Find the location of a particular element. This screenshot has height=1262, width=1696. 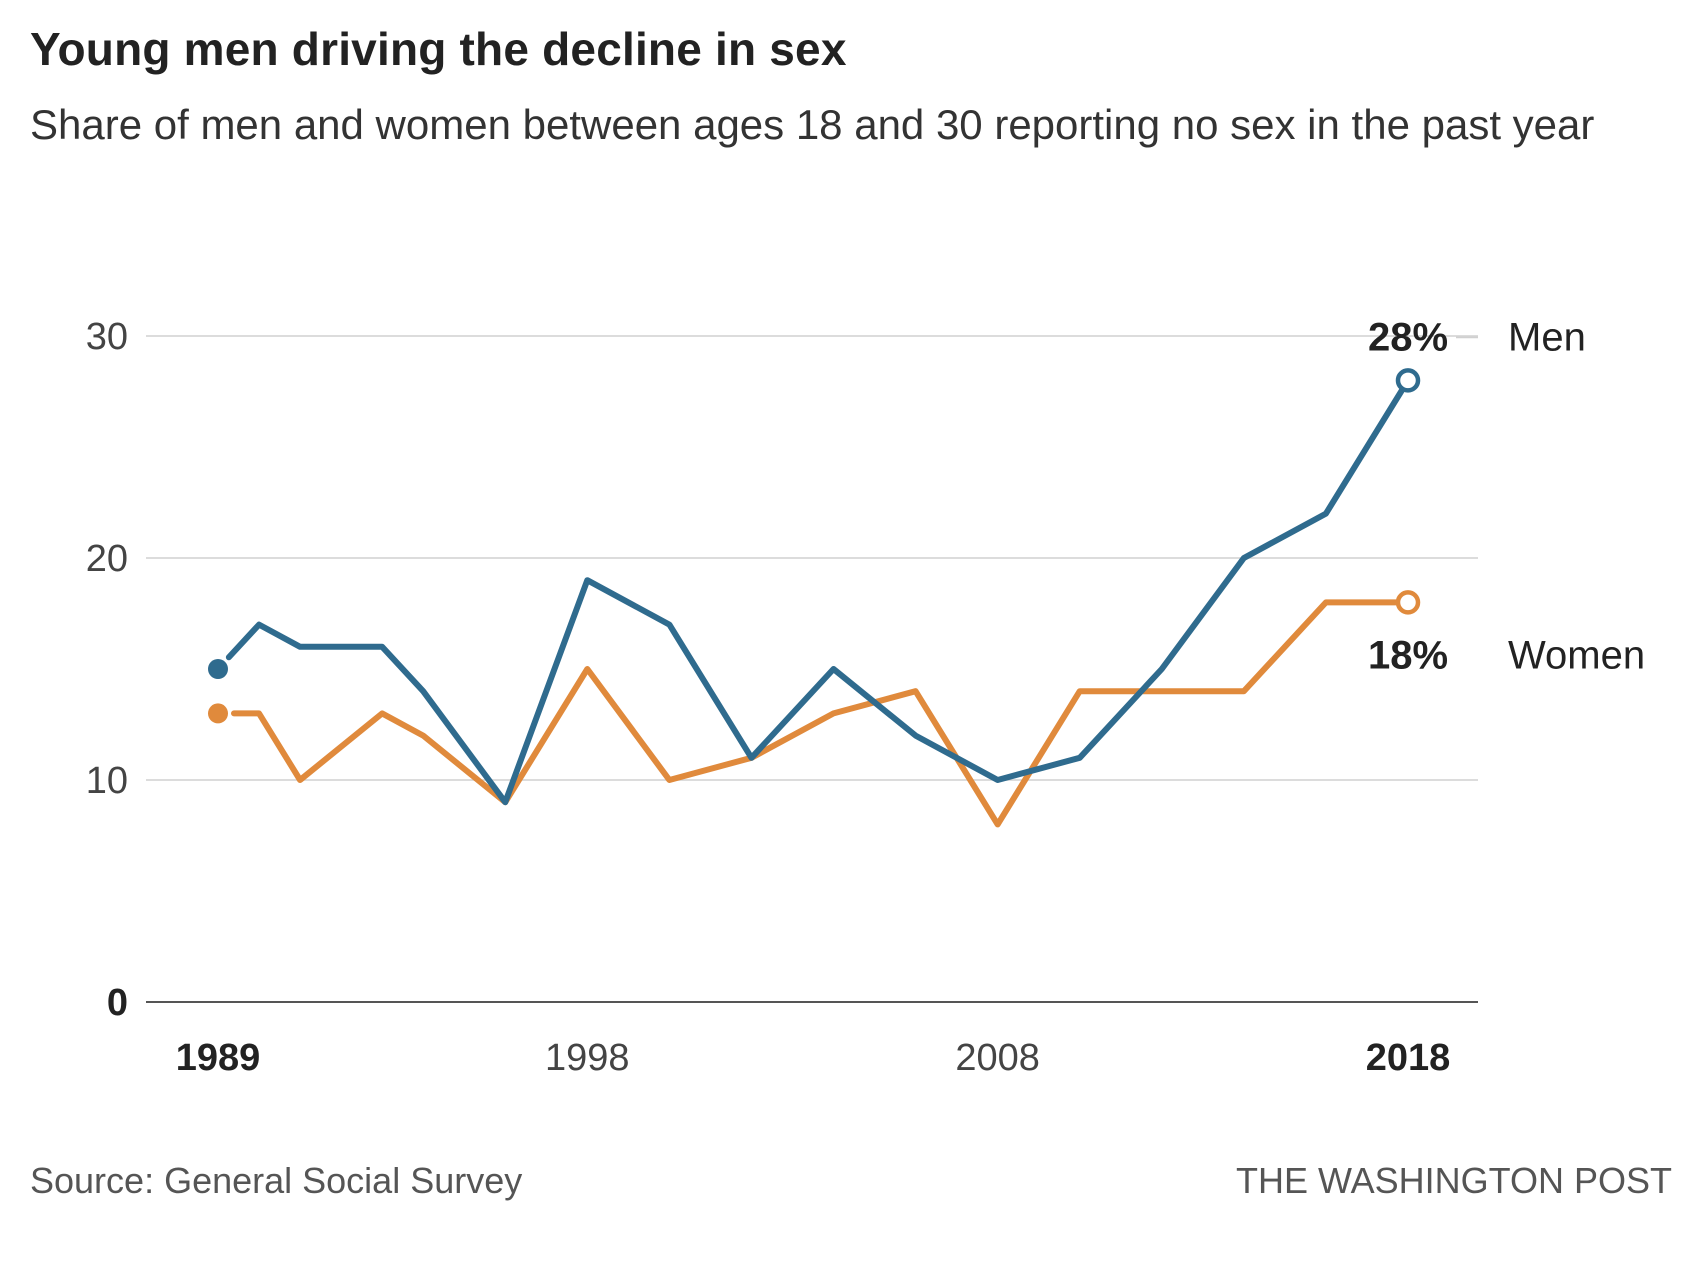

end-point-men is located at coordinates (1408, 380).